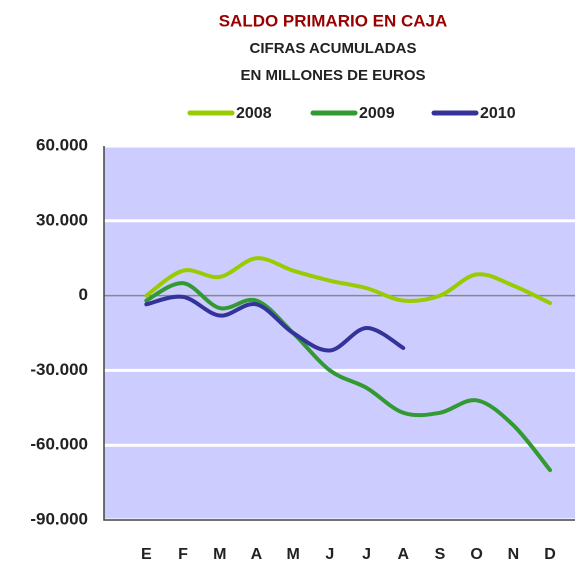  I want to click on x-tick-label: E, so click(146, 554).